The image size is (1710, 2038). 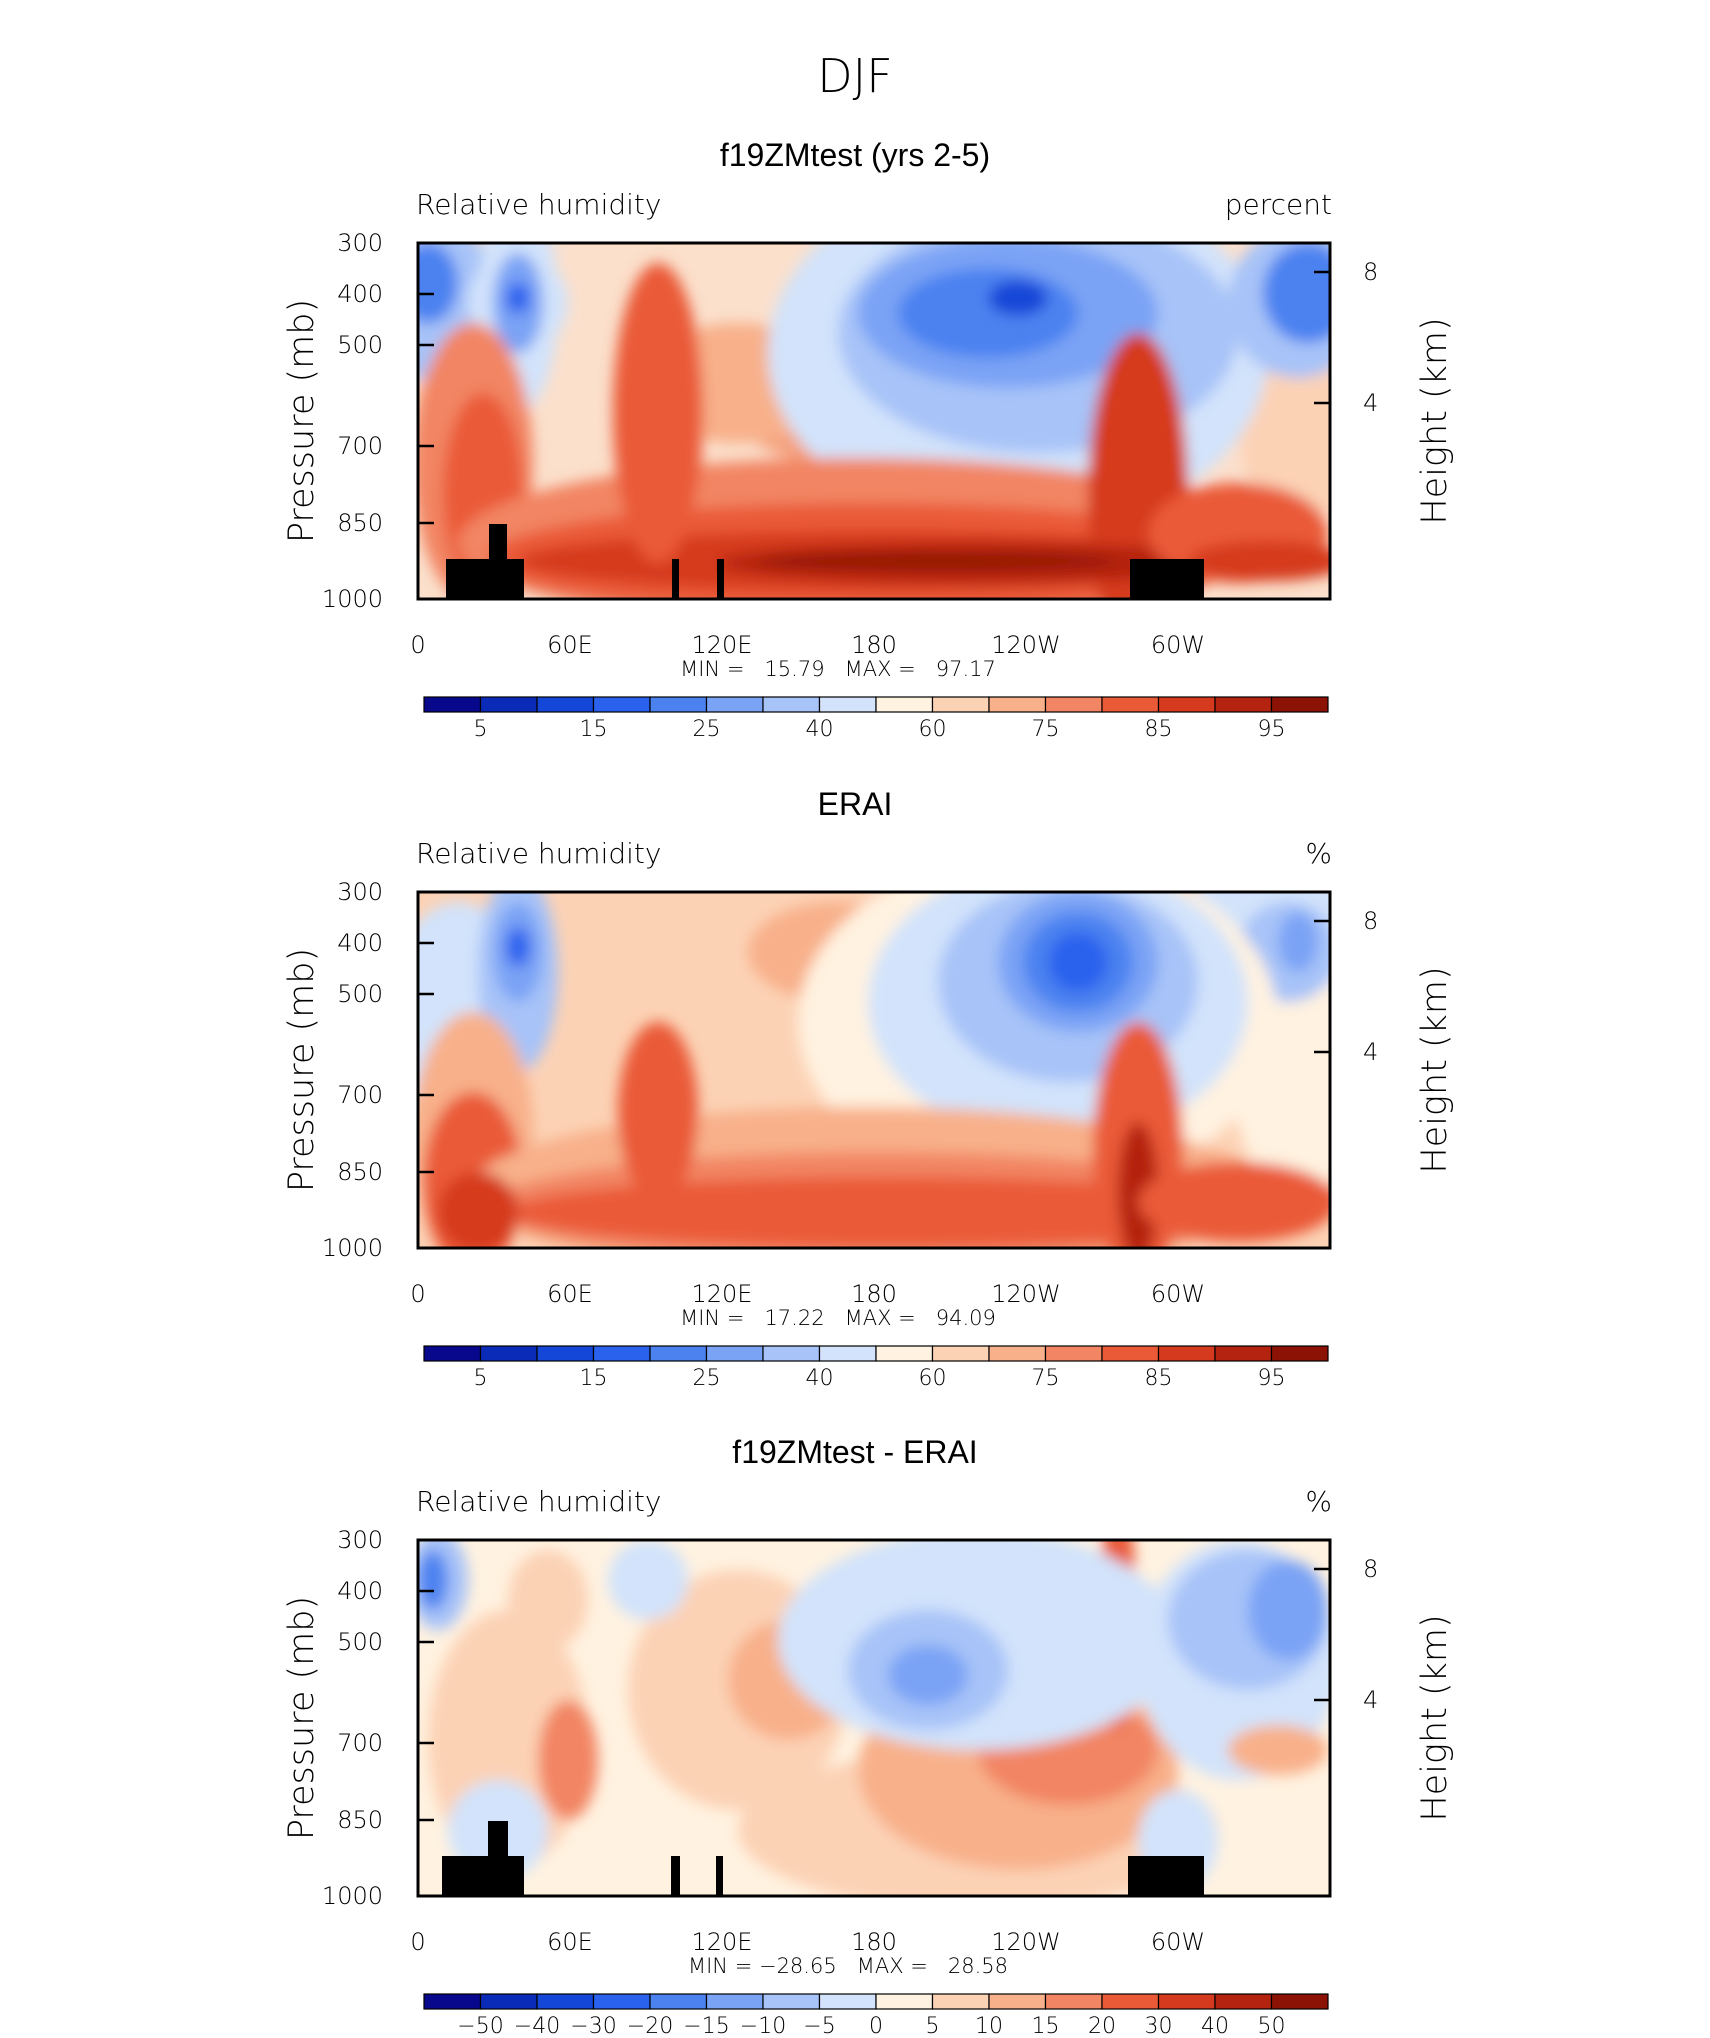 I want to click on contour-field, so click(x=874, y=1718).